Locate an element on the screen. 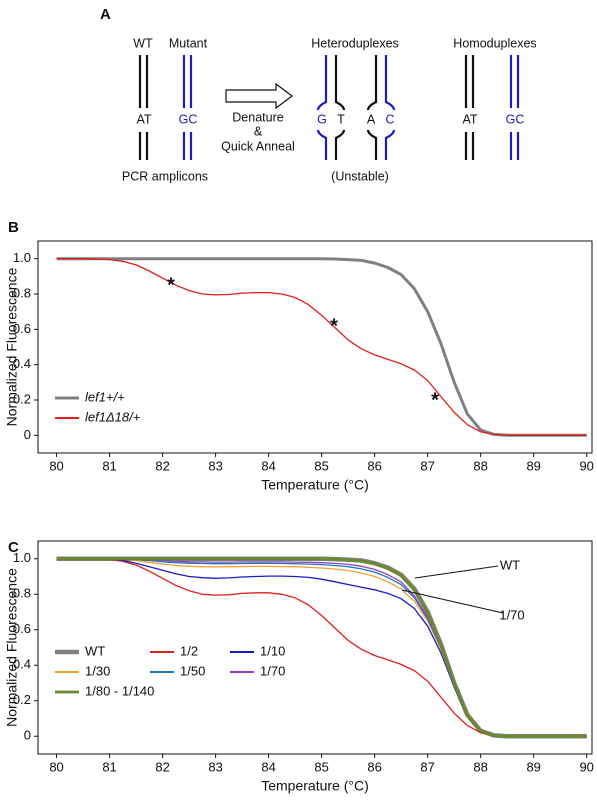  annotation: 1/70 is located at coordinates (511, 614).